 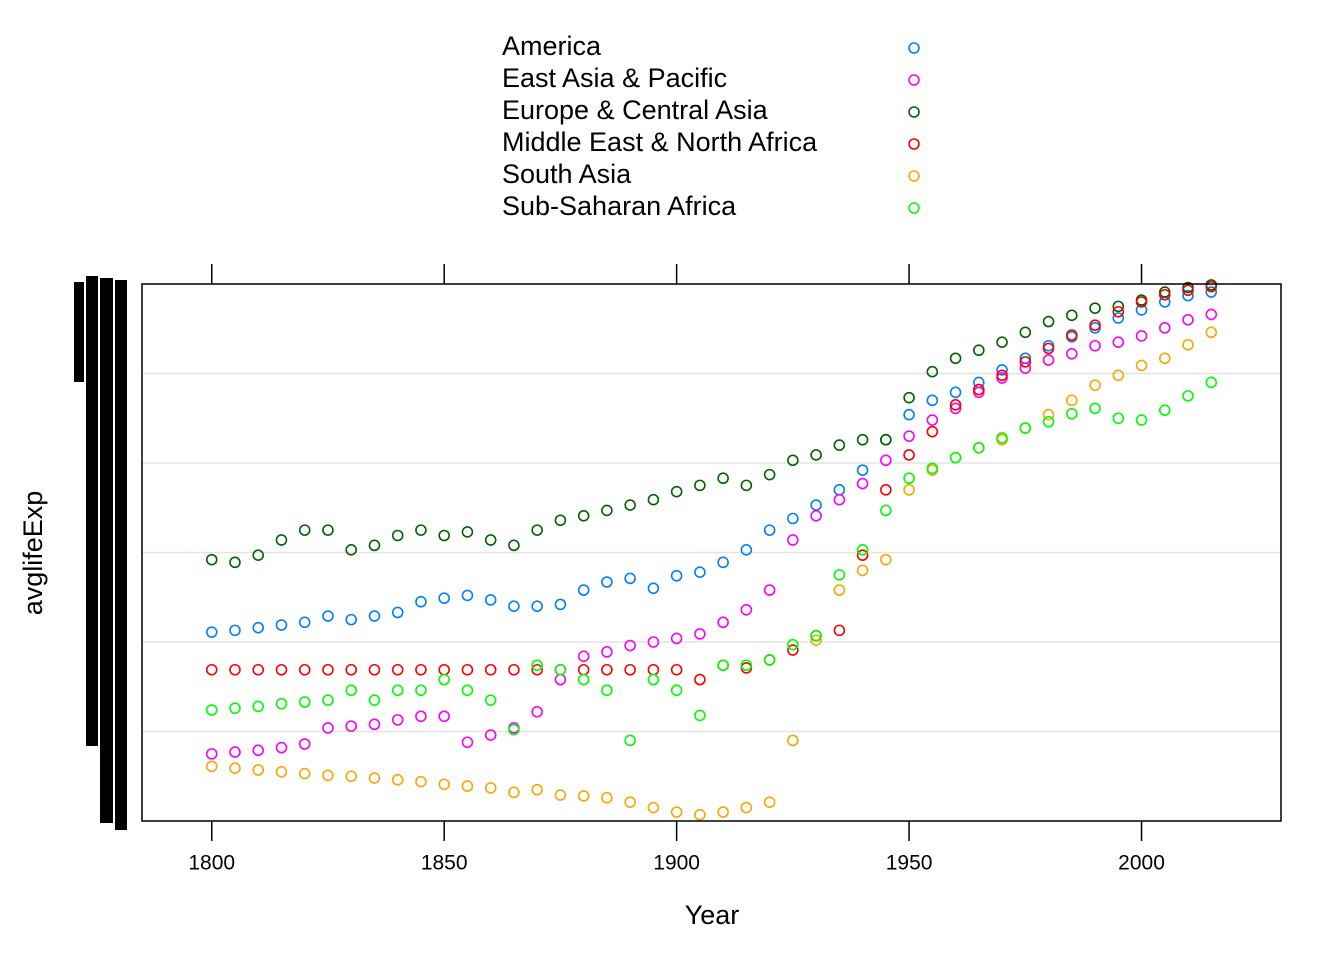 What do you see at coordinates (676, 863) in the screenshot?
I see `x-tick-label: 1900` at bounding box center [676, 863].